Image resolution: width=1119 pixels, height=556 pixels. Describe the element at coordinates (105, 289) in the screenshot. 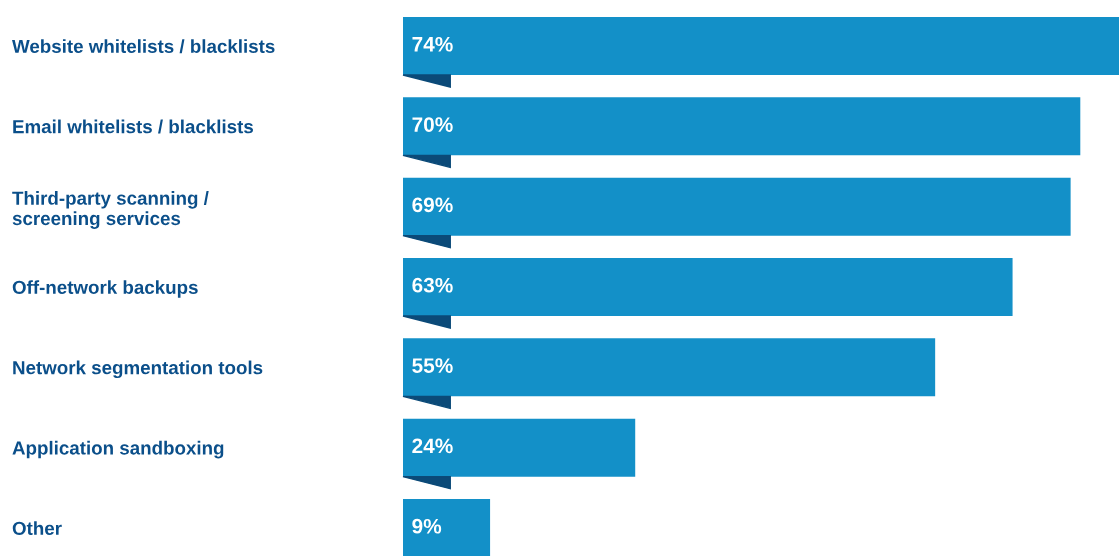

I see `y-tick-label: Off-network backups` at that location.